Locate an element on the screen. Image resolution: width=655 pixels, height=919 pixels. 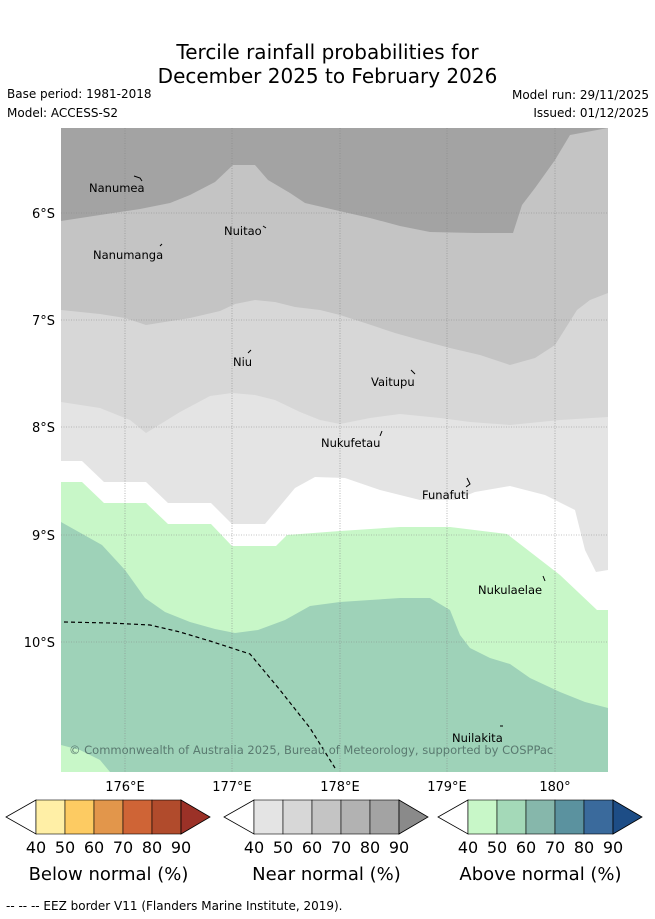
place-label: Funafuti is located at coordinates (445, 495).